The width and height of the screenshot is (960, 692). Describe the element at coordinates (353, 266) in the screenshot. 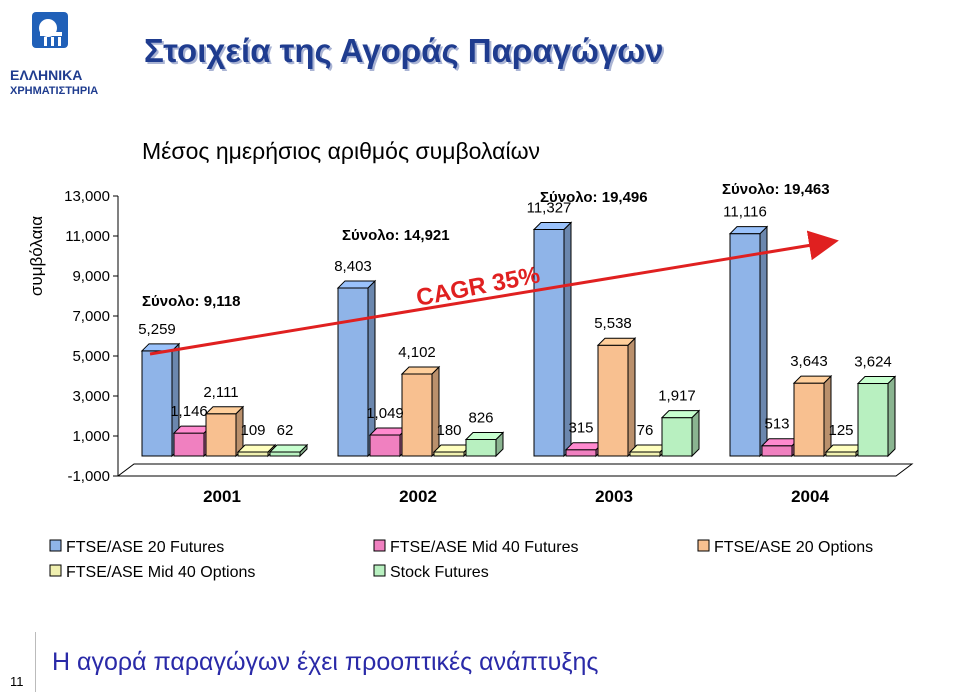

I see `bar-value-label: 8,403` at that location.